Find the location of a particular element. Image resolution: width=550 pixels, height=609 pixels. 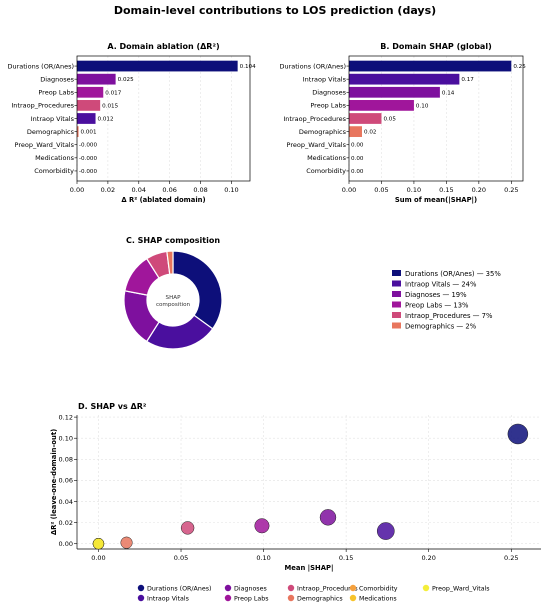

slice-demographics is located at coordinates (170, 262).